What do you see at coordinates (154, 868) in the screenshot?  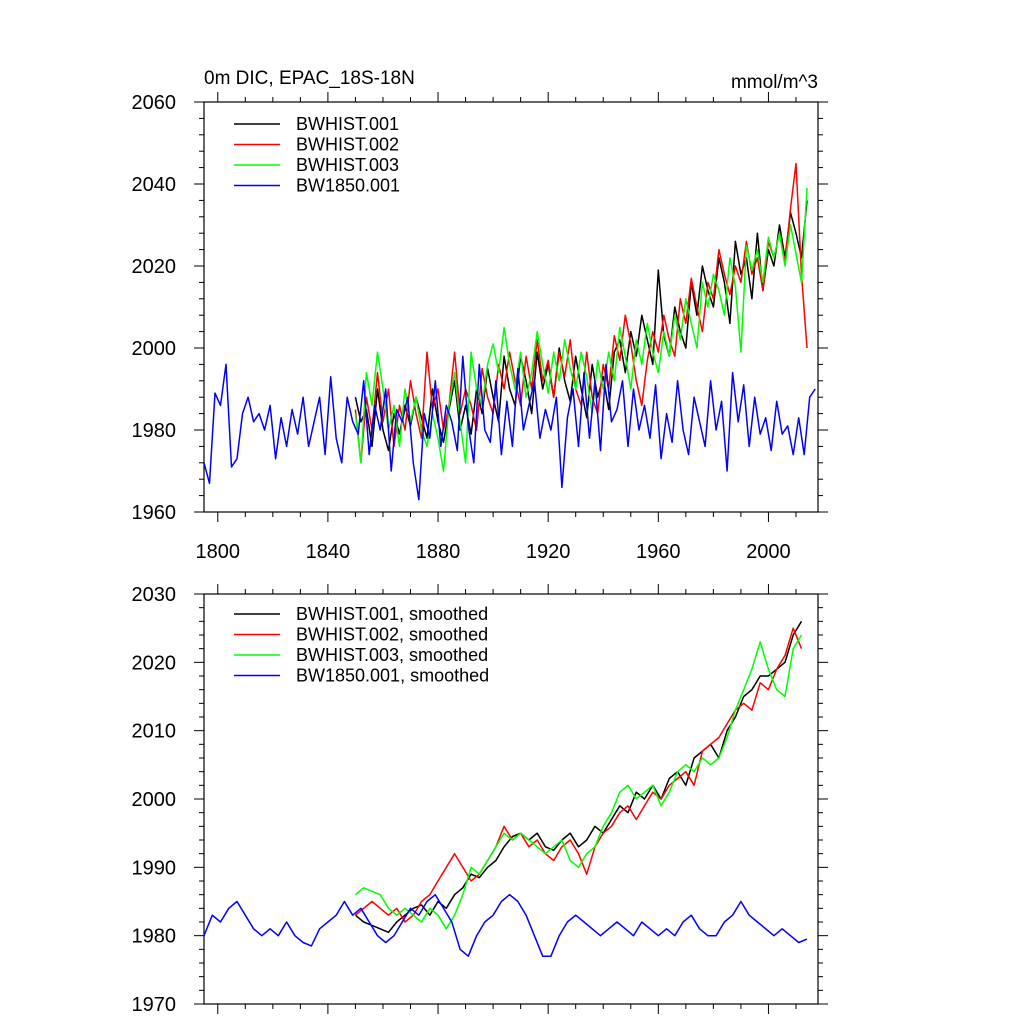 I see `y-tick-label: 1990` at bounding box center [154, 868].